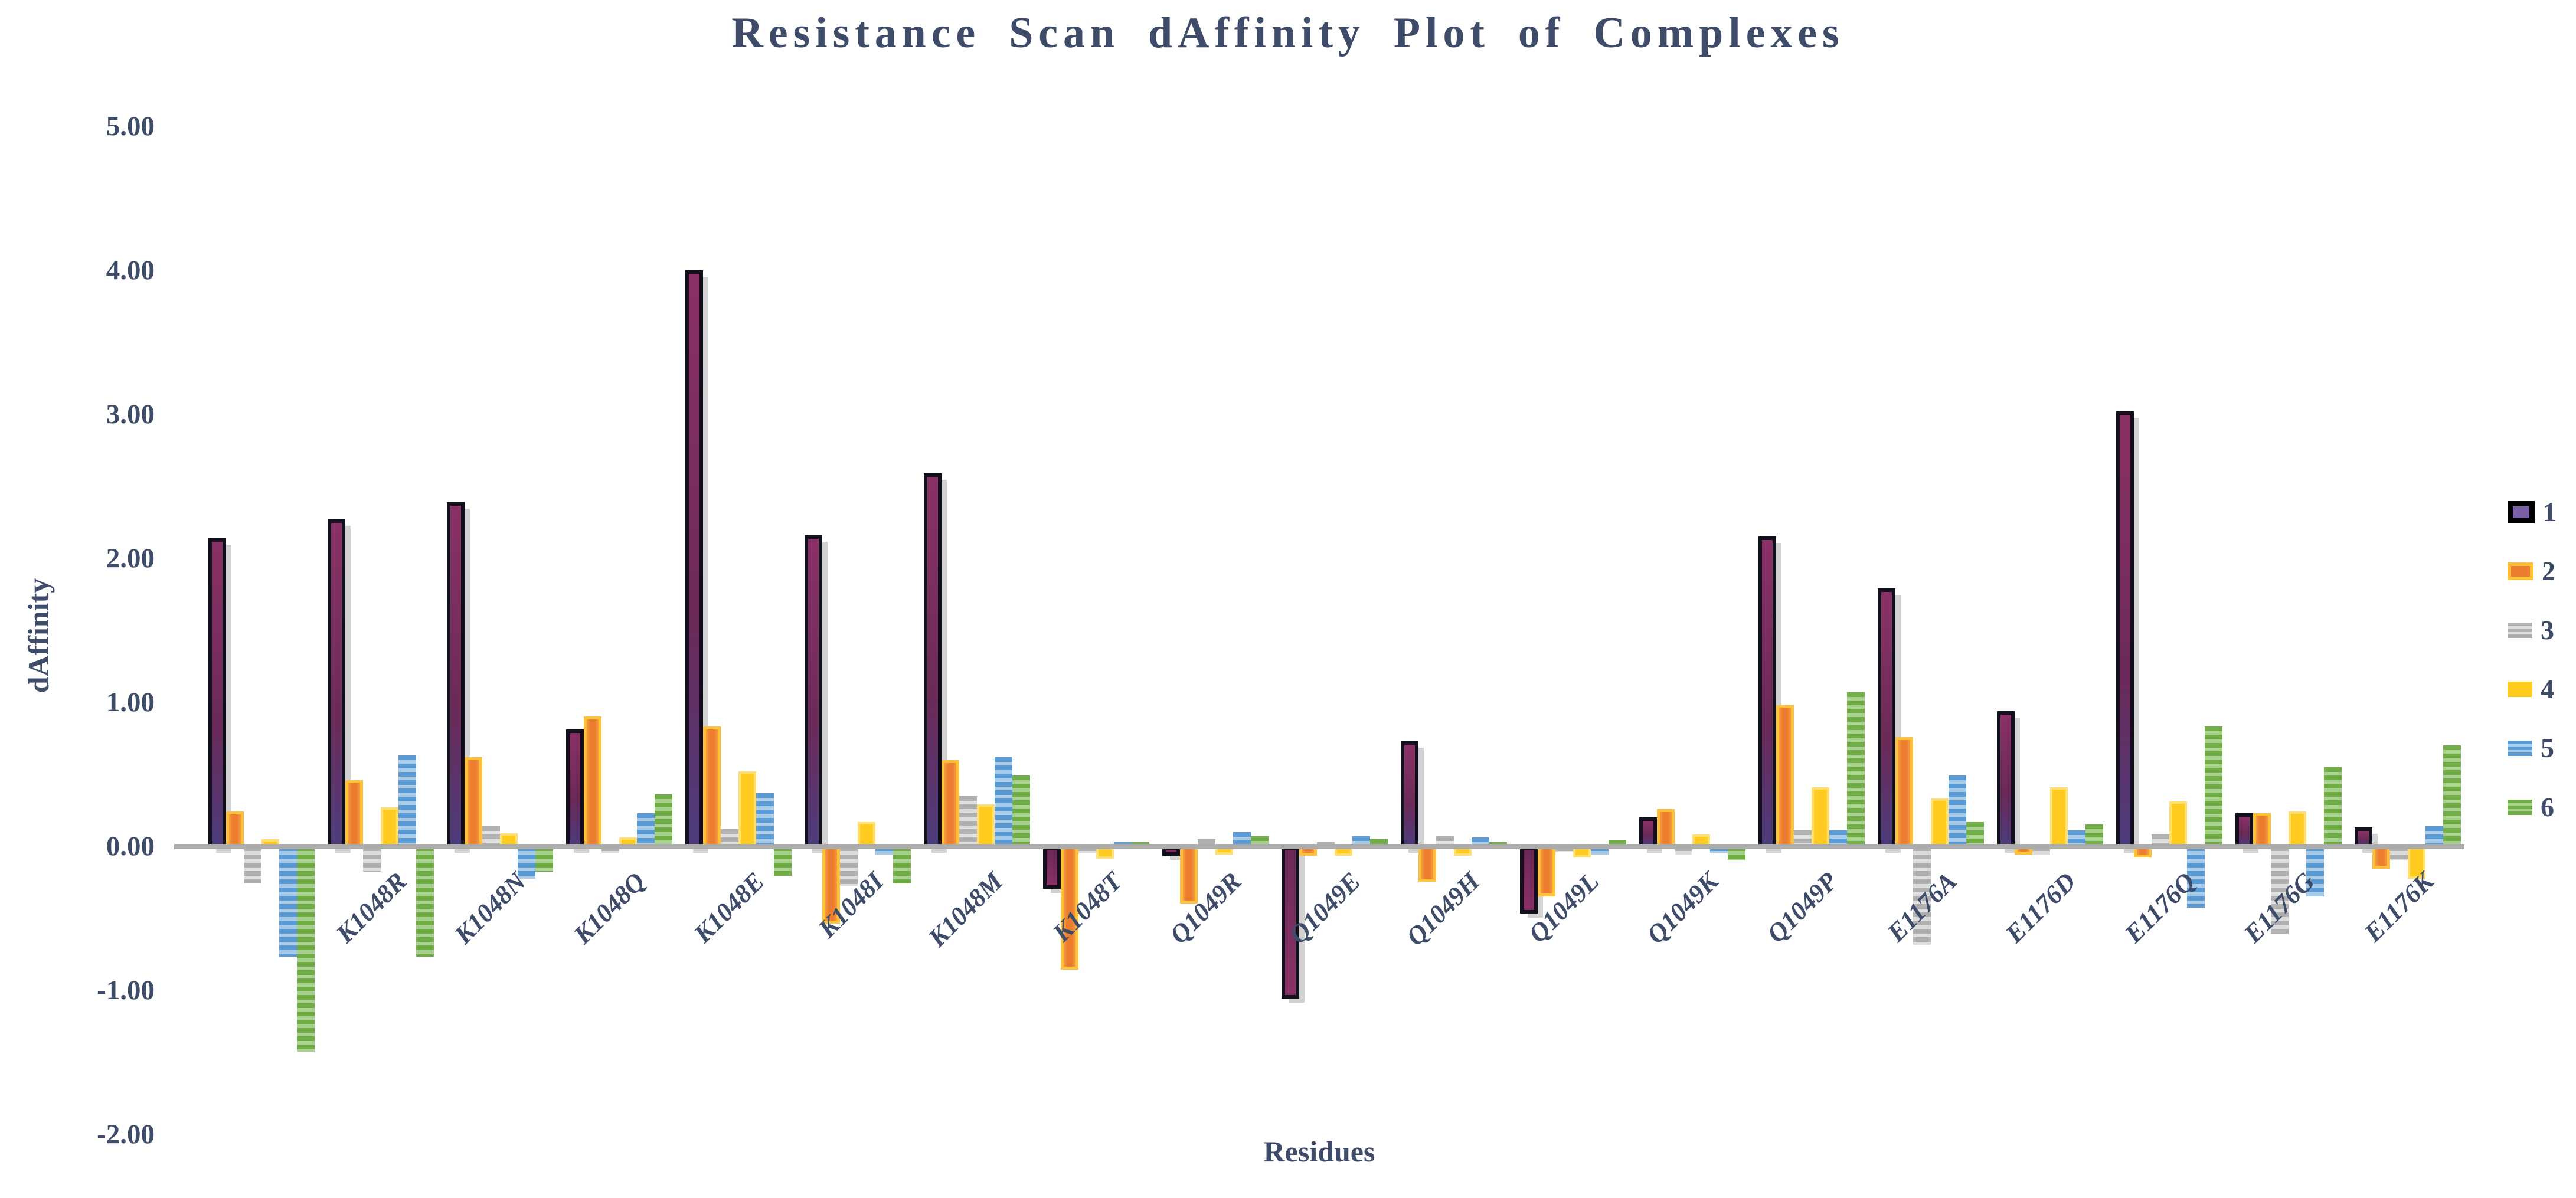 The image size is (2576, 1198). What do you see at coordinates (2315, 871) in the screenshot?
I see `bar-E1176G-series5` at bounding box center [2315, 871].